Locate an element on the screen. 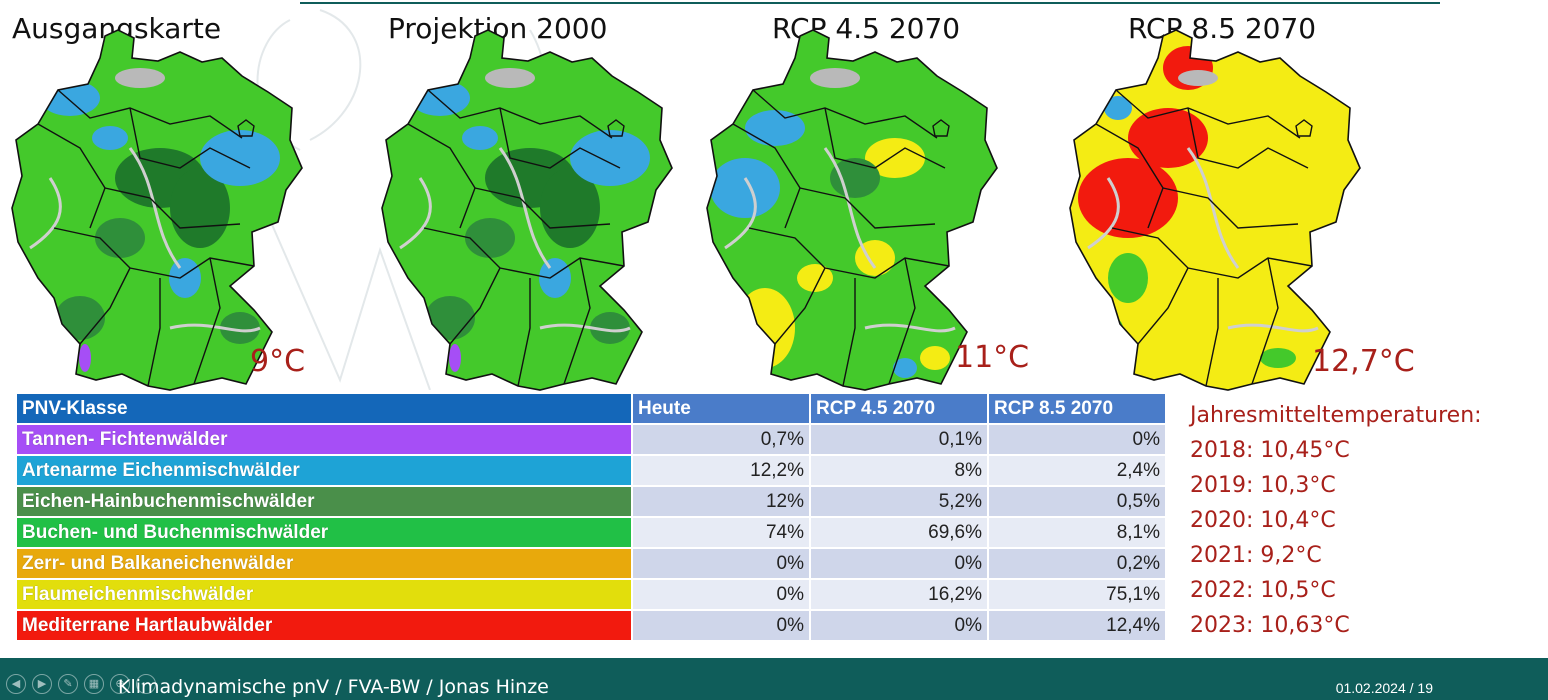 The image size is (1548, 700). annual-temperature-item: 2018: 10,45°C is located at coordinates (1270, 450).